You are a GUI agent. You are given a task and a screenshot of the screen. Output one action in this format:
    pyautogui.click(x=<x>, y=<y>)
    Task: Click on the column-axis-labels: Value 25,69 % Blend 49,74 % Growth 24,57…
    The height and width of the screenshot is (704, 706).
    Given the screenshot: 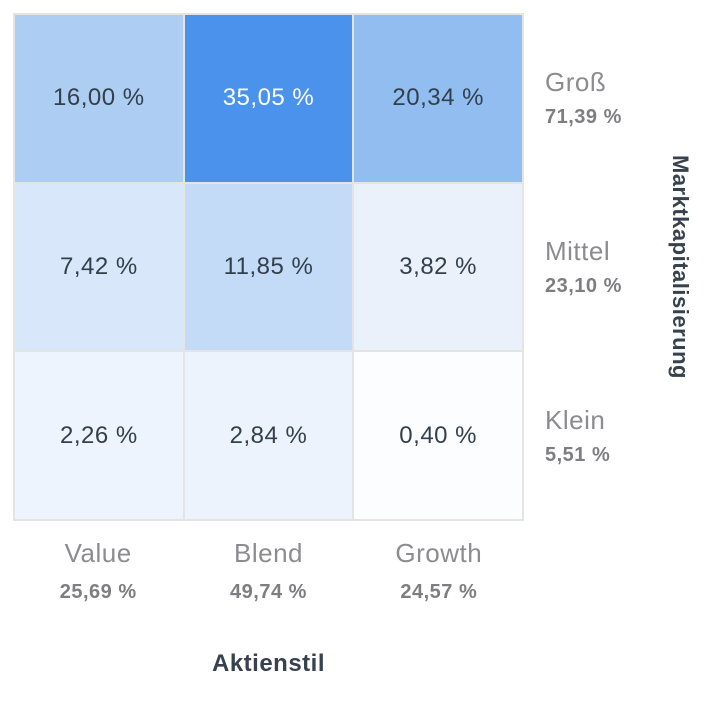 What is the action you would take?
    pyautogui.click(x=268, y=571)
    